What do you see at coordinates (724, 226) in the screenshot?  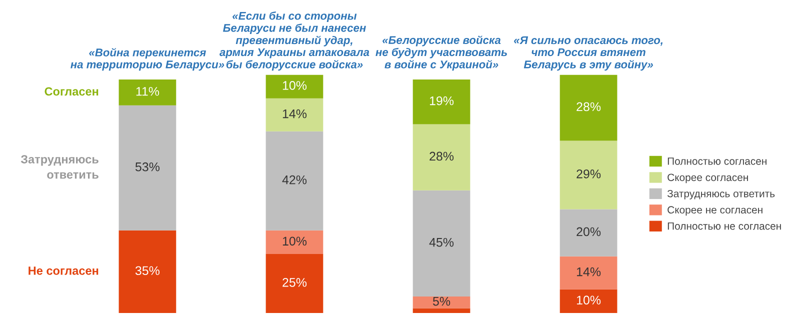 I see `legend-label: Полностью не согласен` at bounding box center [724, 226].